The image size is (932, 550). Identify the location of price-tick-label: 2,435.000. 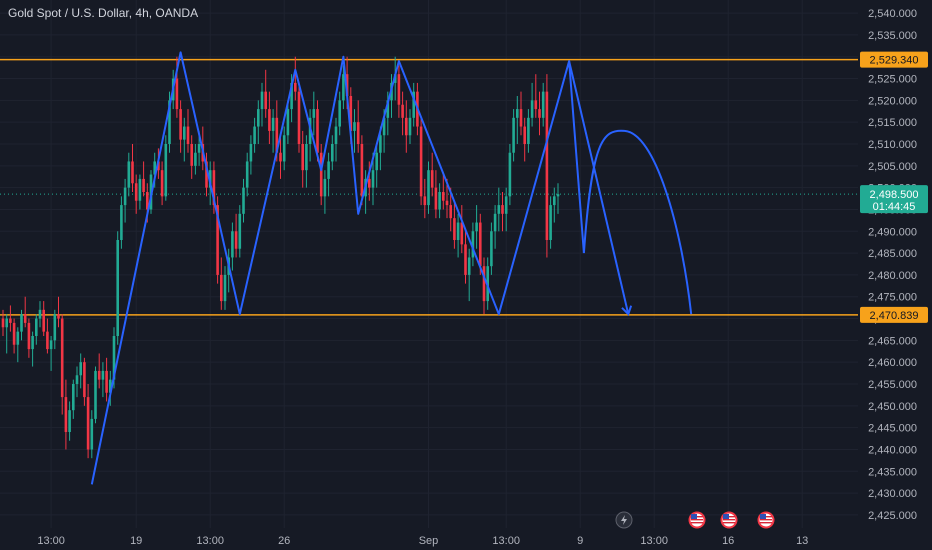
(892, 472).